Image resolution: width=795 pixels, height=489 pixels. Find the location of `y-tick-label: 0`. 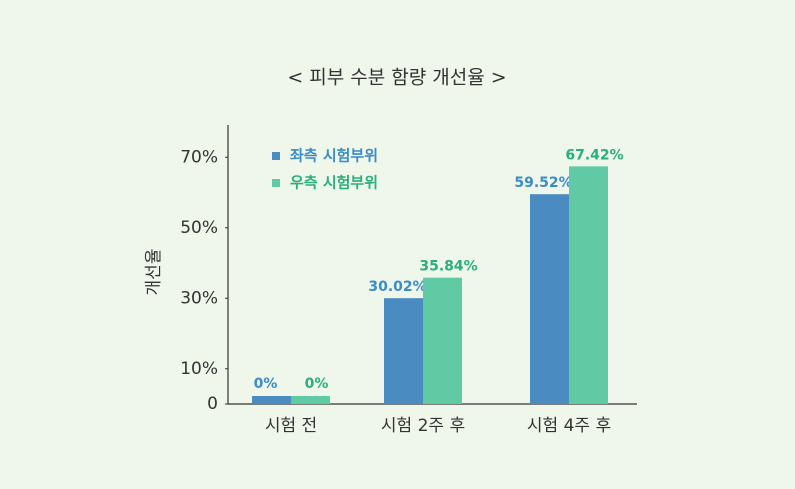

y-tick-label: 0 is located at coordinates (212, 404).